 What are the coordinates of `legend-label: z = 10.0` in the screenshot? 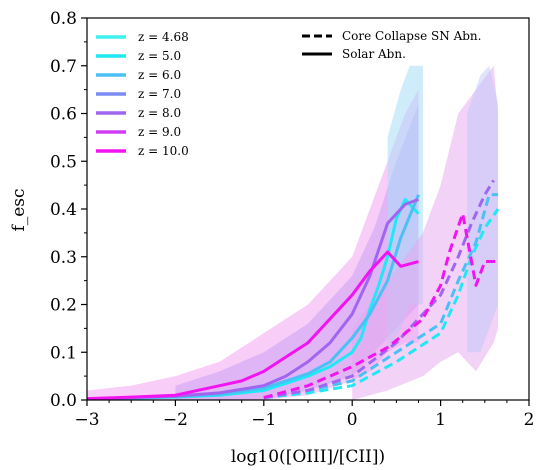 It's located at (163, 151).